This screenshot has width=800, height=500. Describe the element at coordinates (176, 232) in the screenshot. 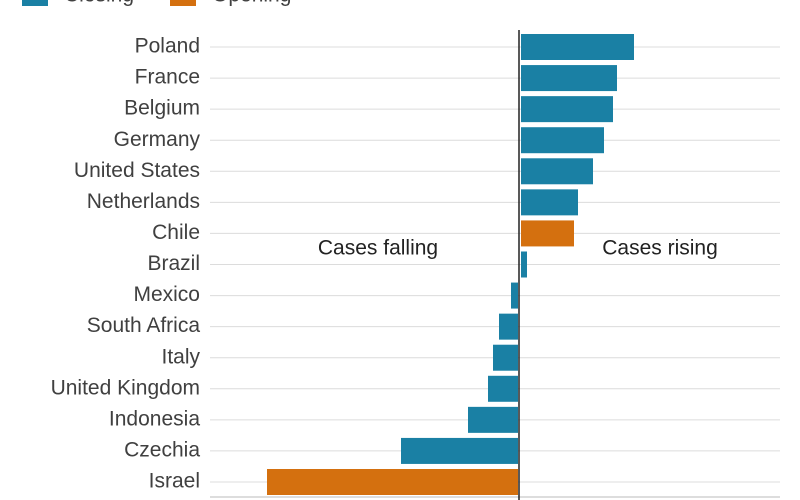

I see `y-tick-label: Chile` at that location.